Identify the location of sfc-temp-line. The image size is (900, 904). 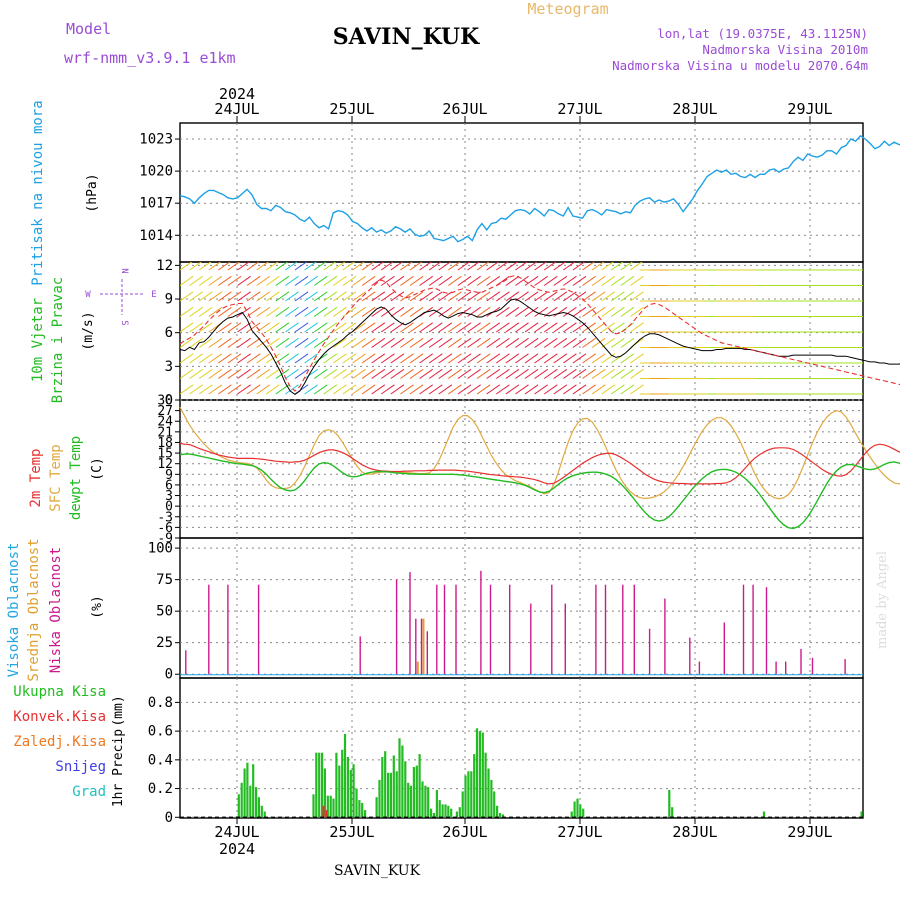
(539, 453).